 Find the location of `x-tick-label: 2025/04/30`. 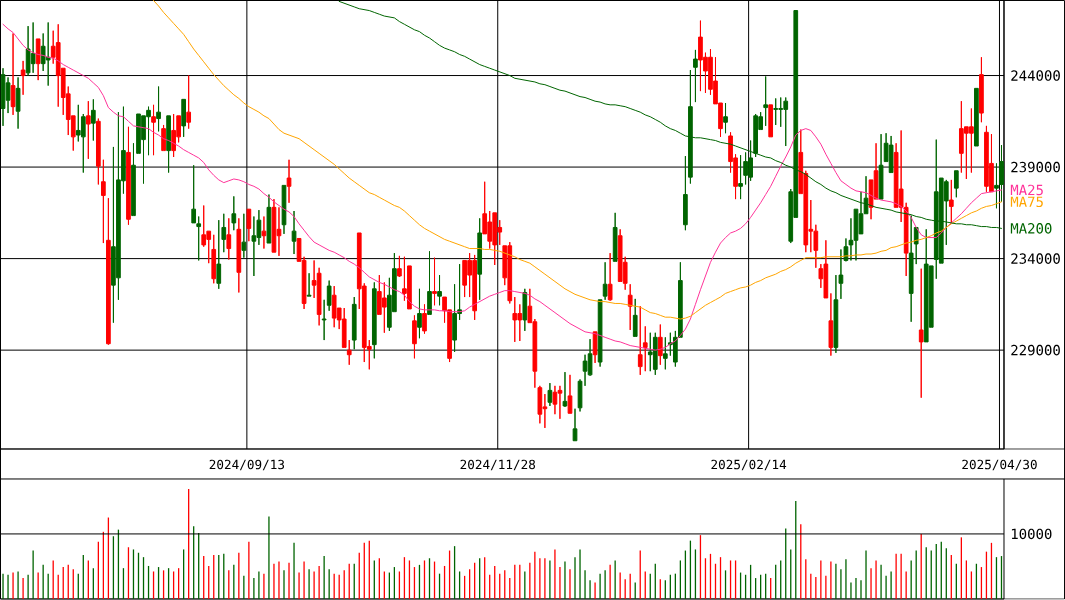

x-tick-label: 2025/04/30 is located at coordinates (999, 465).